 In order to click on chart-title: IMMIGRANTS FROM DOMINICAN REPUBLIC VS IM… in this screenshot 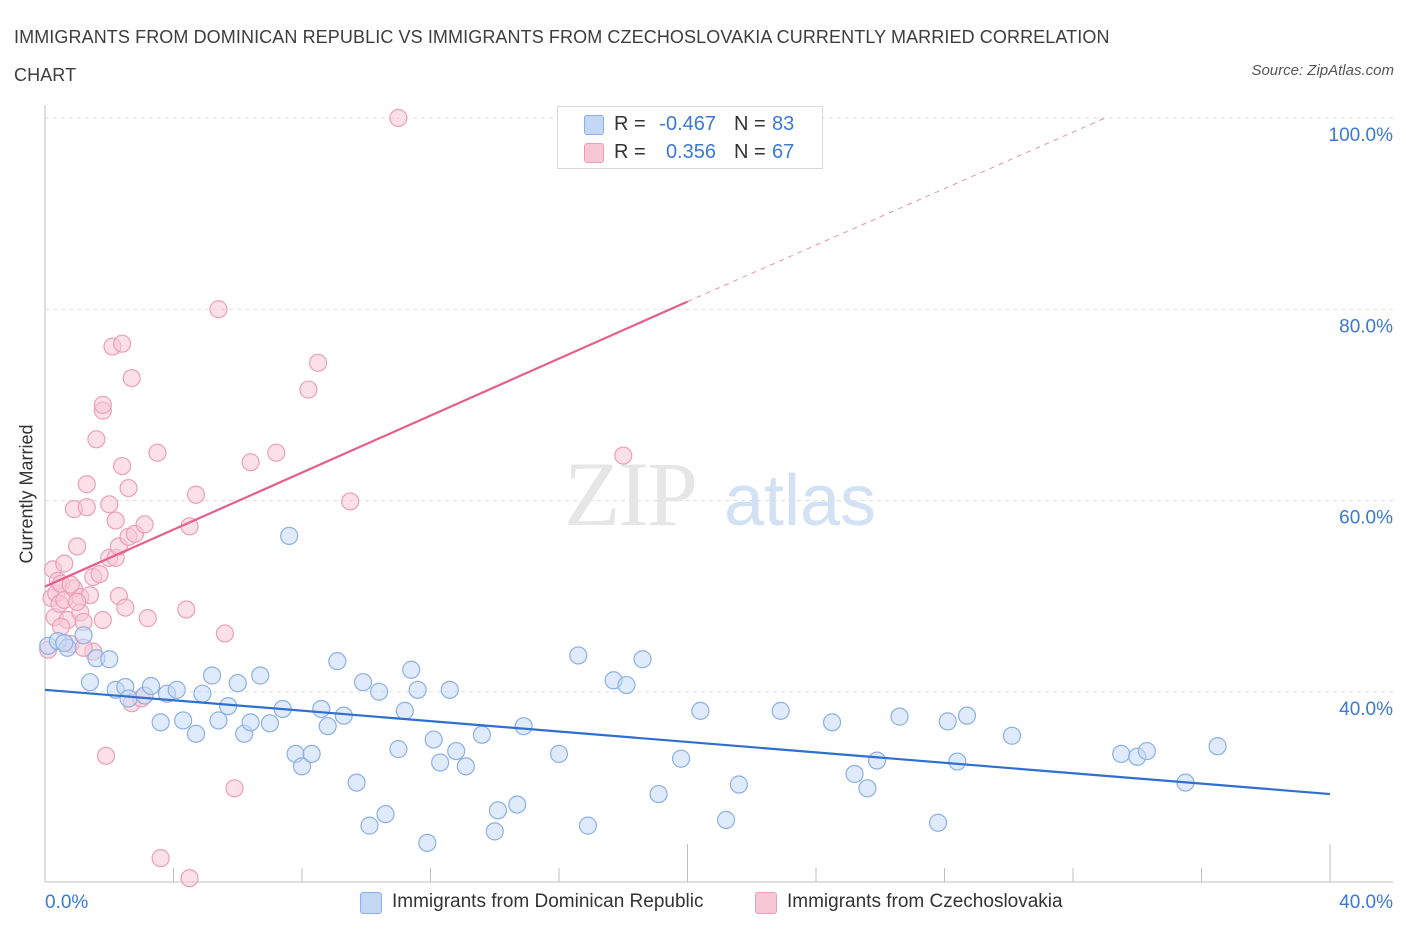, I will do `click(562, 56)`.